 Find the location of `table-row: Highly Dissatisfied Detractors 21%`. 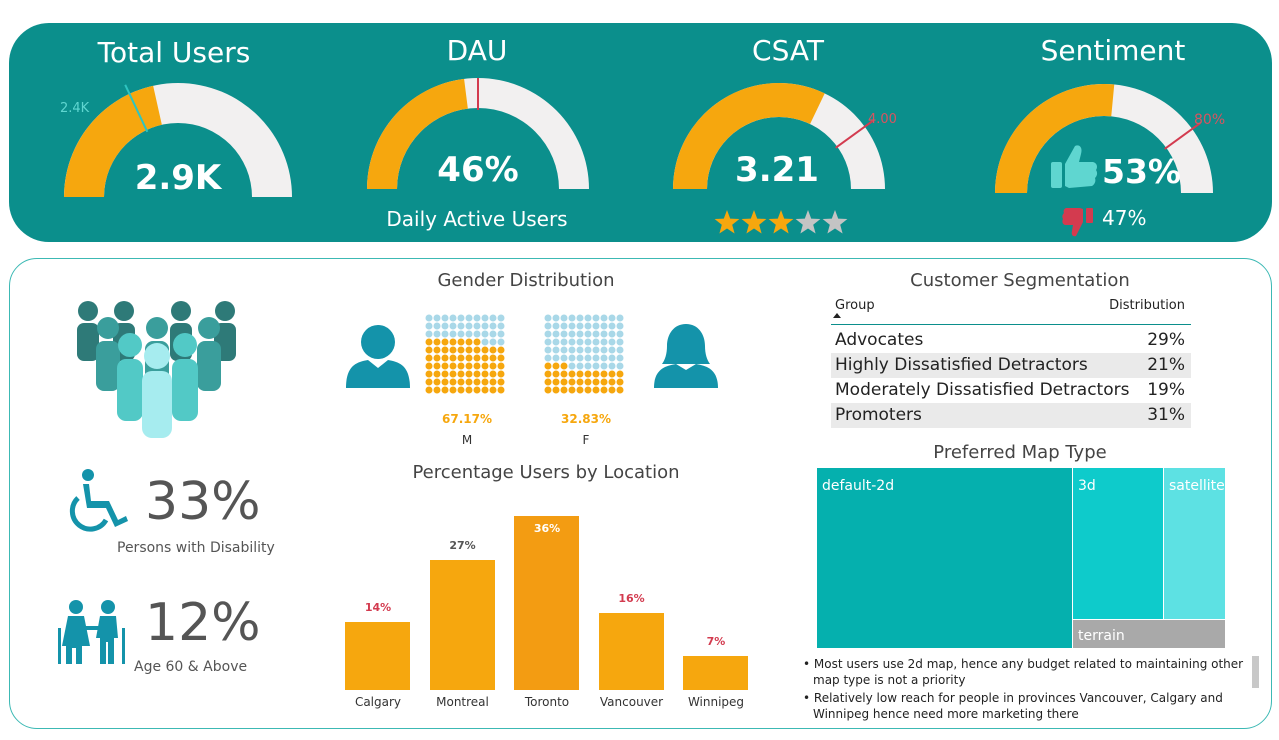

table-row: Highly Dissatisfied Detractors 21% is located at coordinates (1011, 365).